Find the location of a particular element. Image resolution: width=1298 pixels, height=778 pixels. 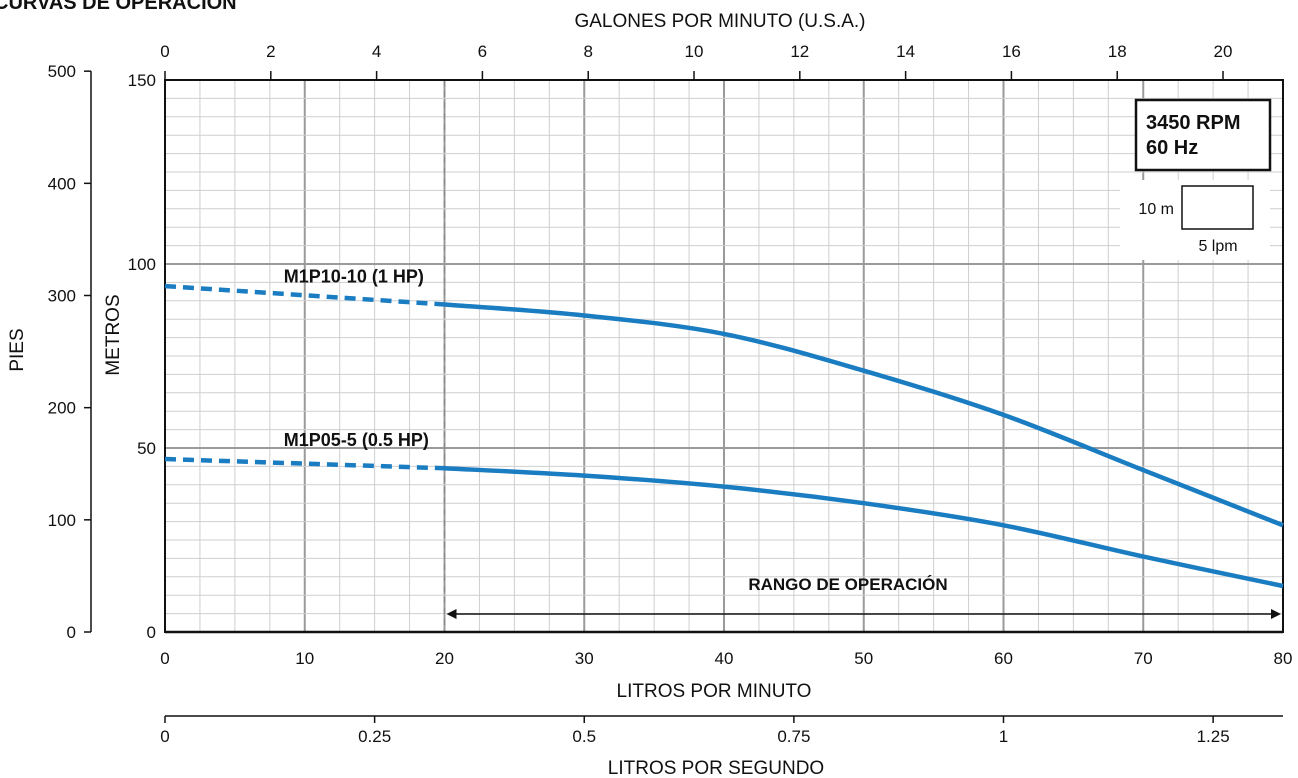

x-tick-label: 40 is located at coordinates (724, 658).